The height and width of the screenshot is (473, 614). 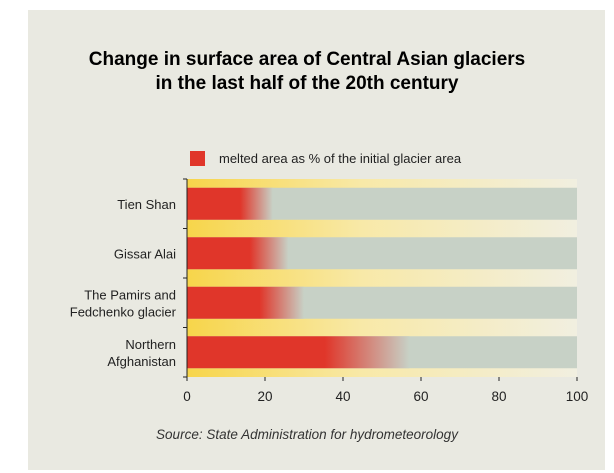 I want to click on category-label: Northern Afghanistan, so click(x=141, y=353).